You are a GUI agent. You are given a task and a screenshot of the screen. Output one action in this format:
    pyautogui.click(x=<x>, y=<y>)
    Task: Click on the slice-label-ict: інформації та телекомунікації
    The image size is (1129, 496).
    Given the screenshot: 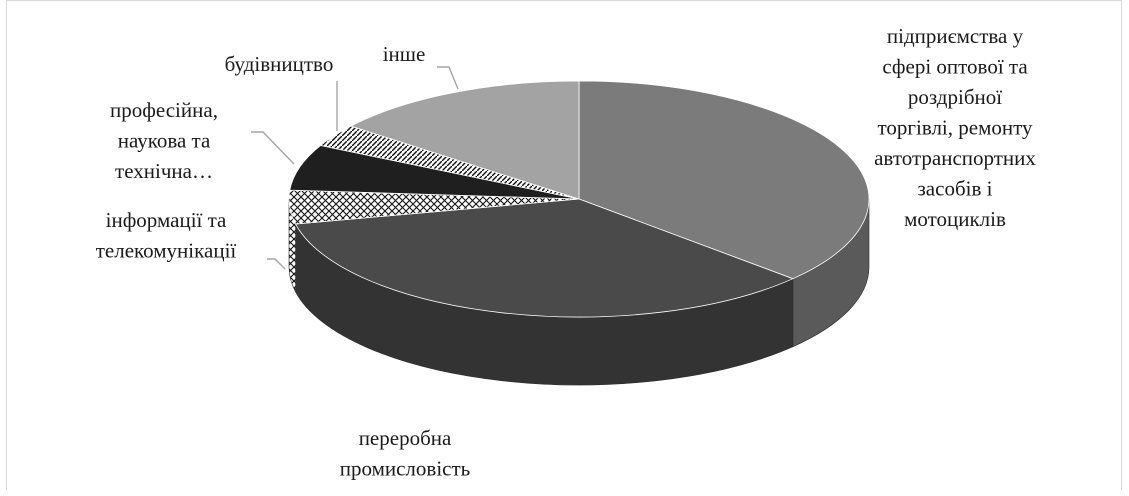 What is the action you would take?
    pyautogui.click(x=166, y=235)
    